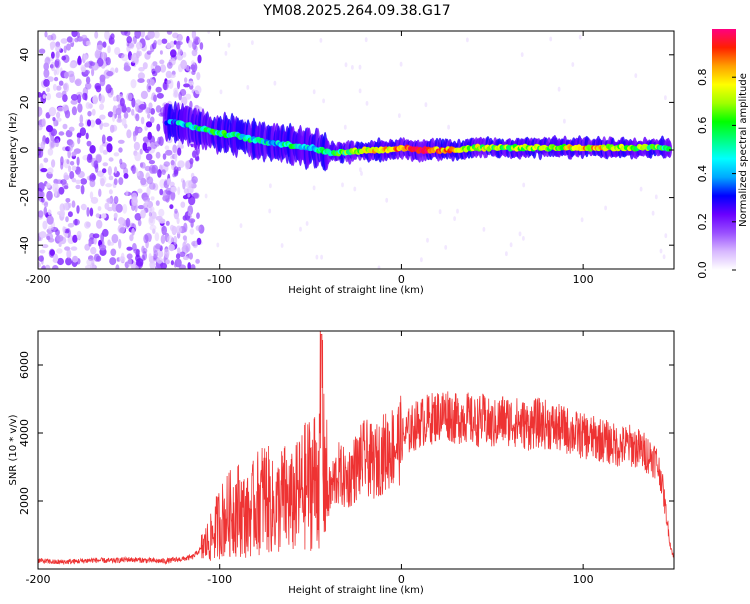 This screenshot has width=750, height=604. I want to click on snr-y-axis-label: SNR (10 * v/v), so click(13, 449).